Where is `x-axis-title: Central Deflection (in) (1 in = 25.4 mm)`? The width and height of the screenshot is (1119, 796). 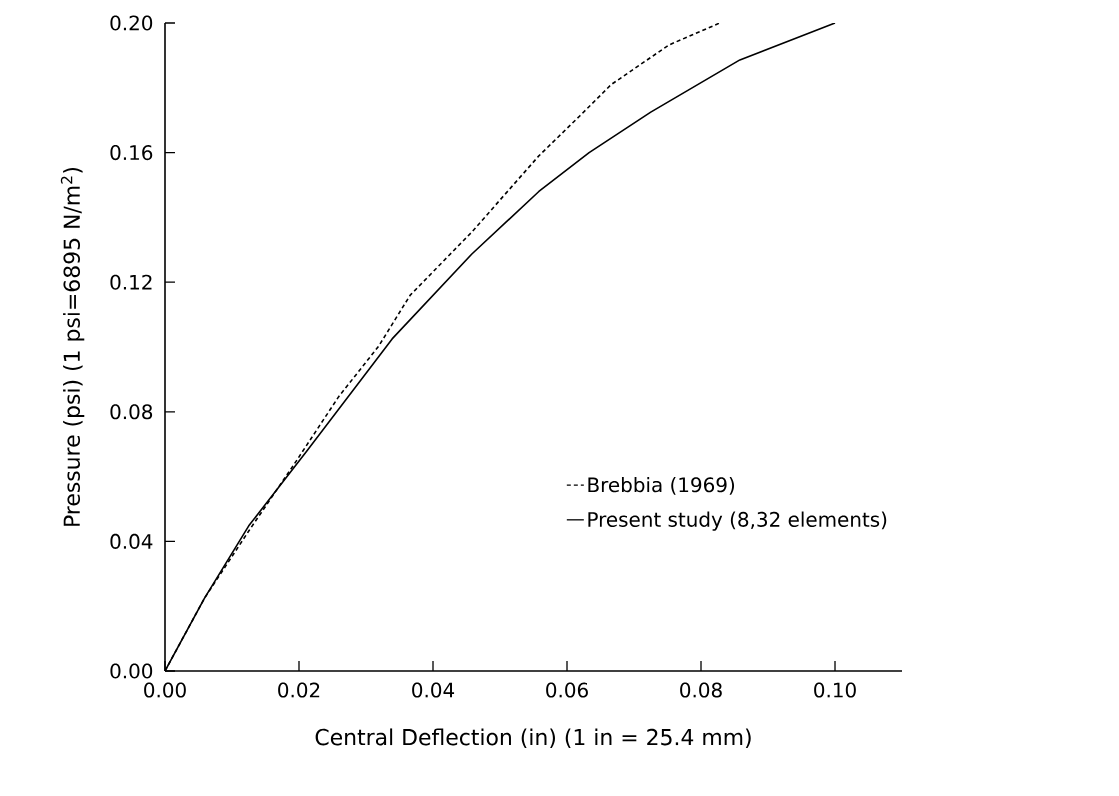
x-axis-title: Central Deflection (in) (1 in = 25.4 mm) is located at coordinates (533, 738).